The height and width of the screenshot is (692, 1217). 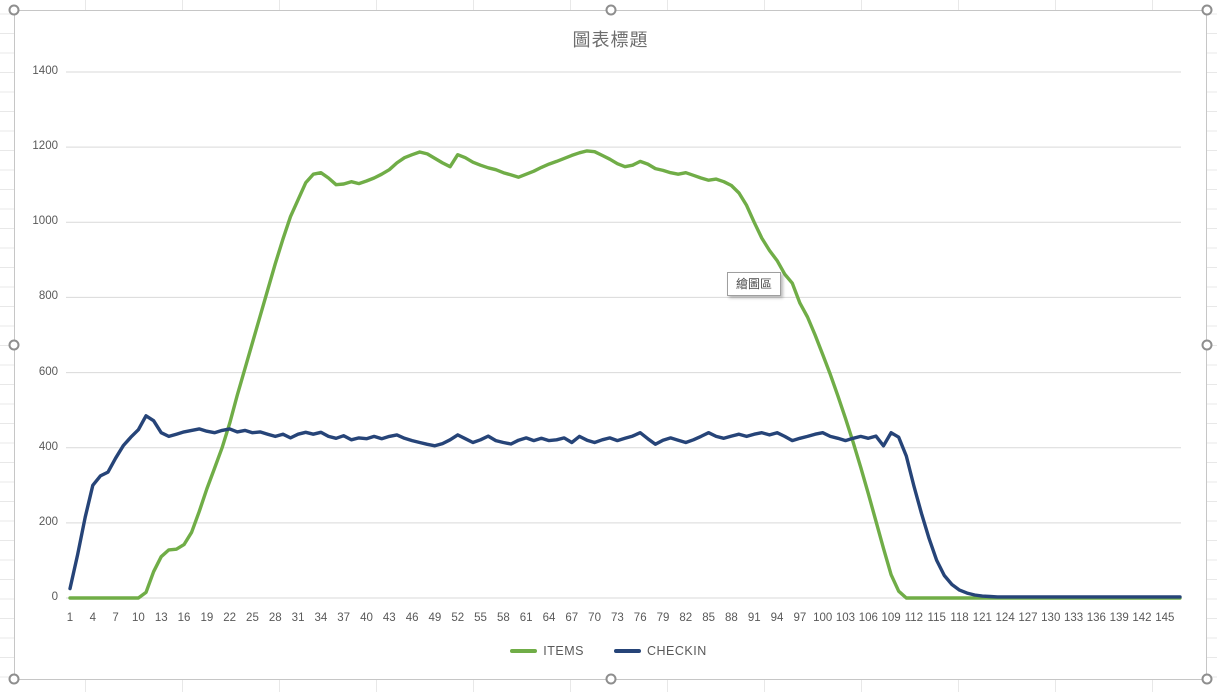 What do you see at coordinates (1119, 618) in the screenshot?
I see `x-tick-label: 139` at bounding box center [1119, 618].